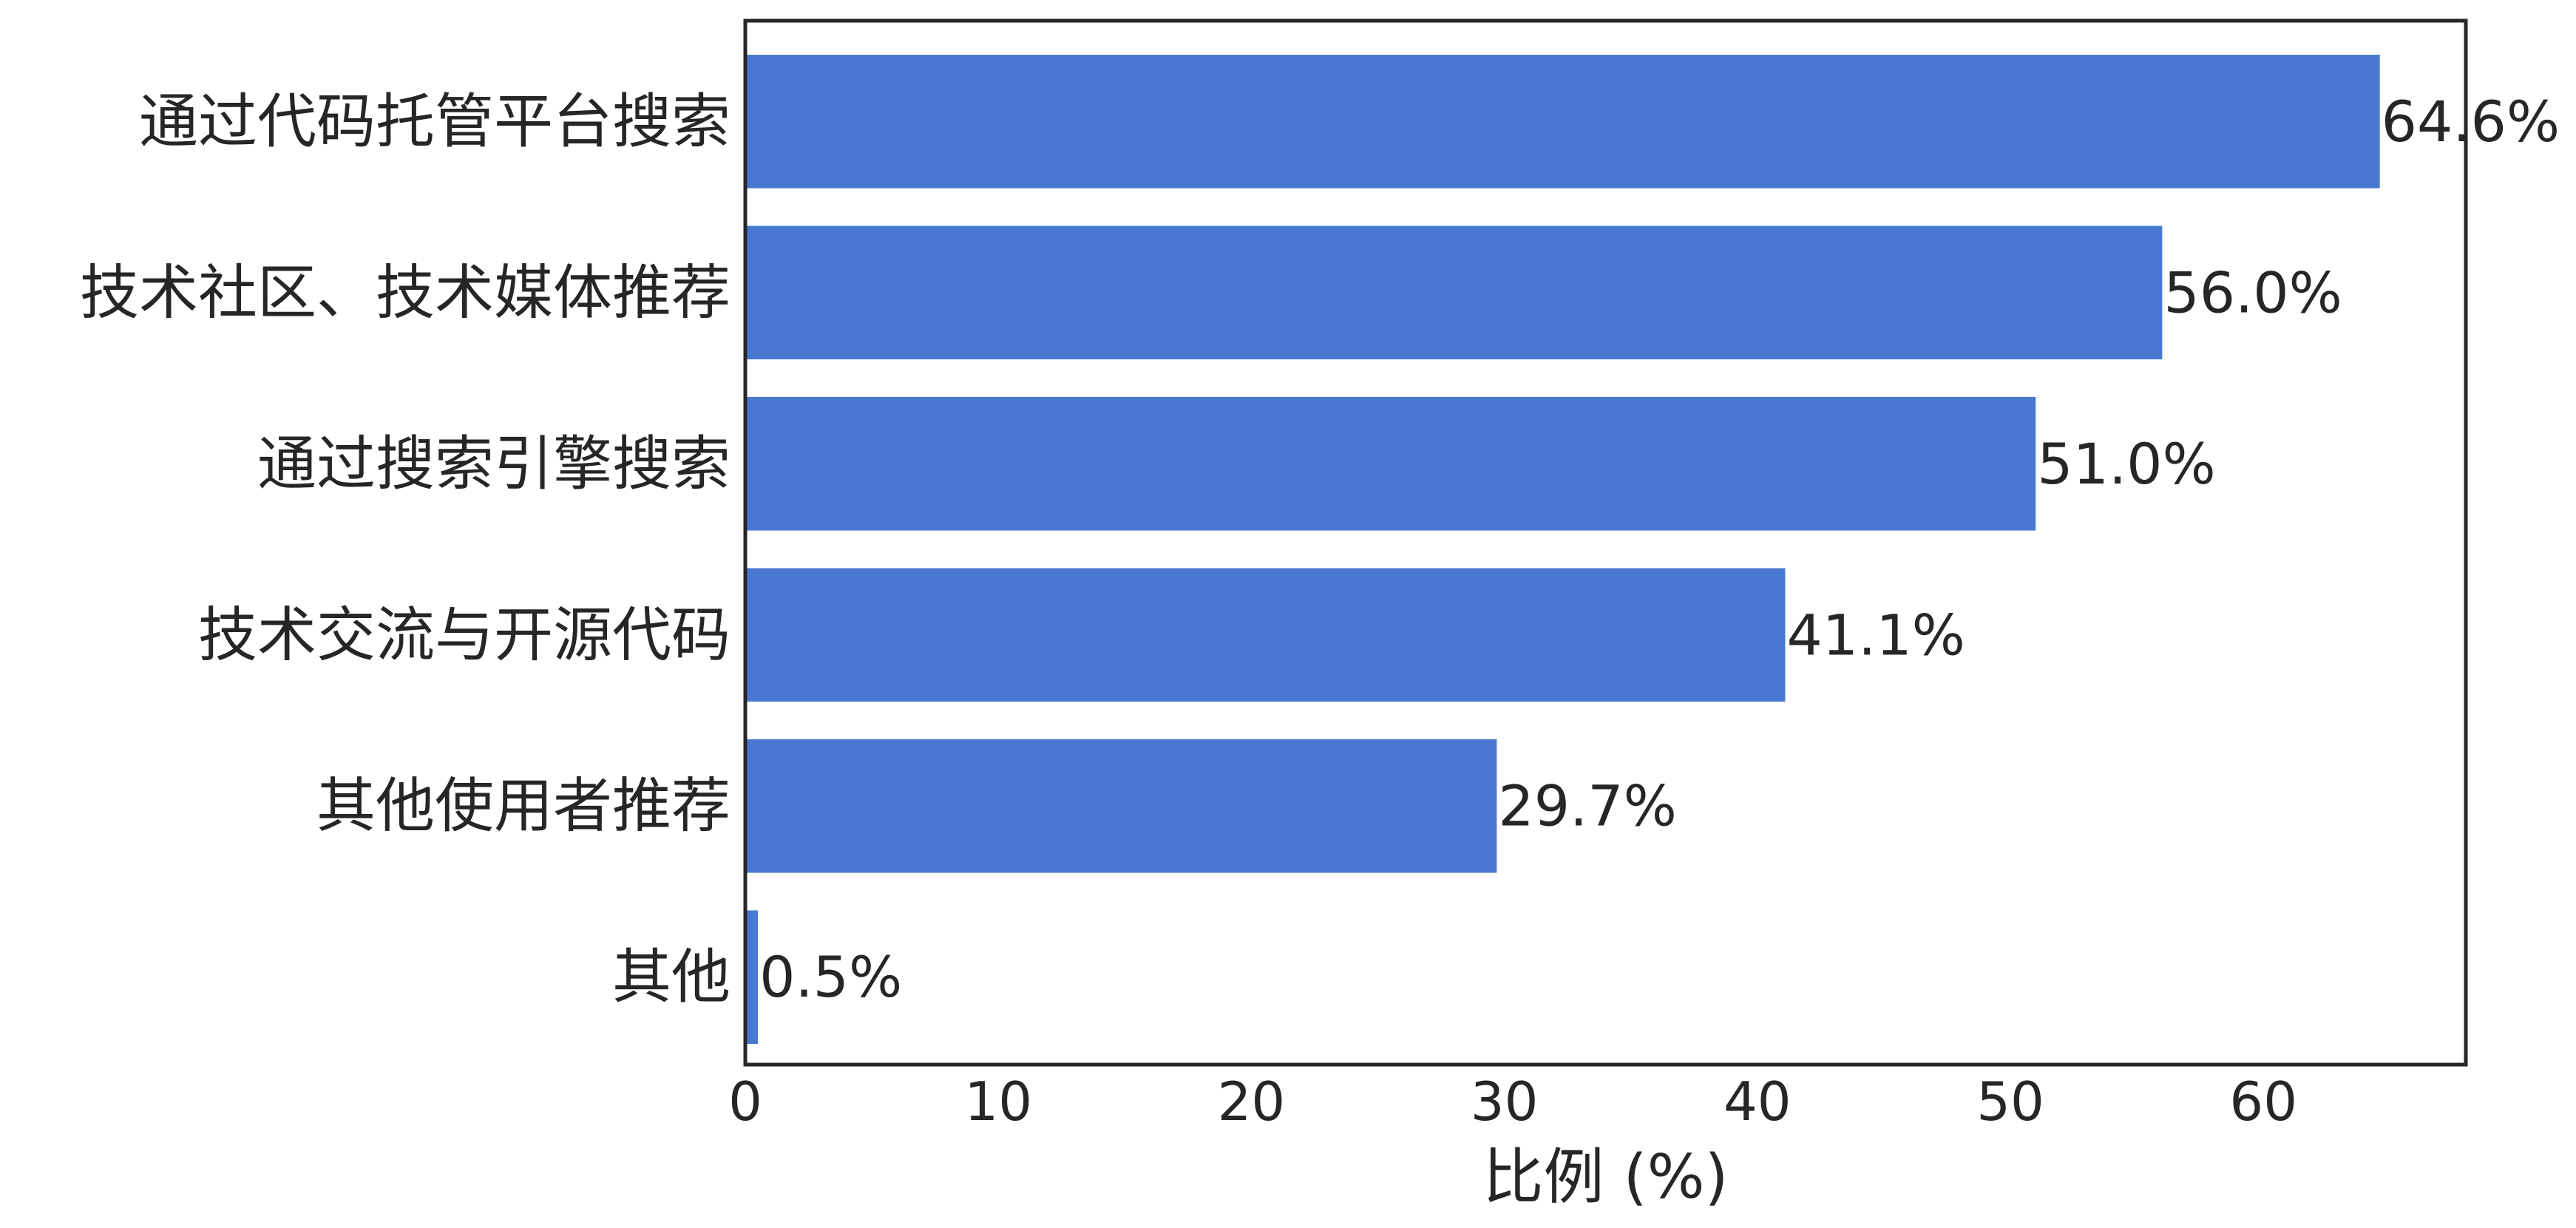 This screenshot has width=2576, height=1228. I want to click on x-axis-ticks: 0 10 20 30 40 50 60, so click(1512, 1102).